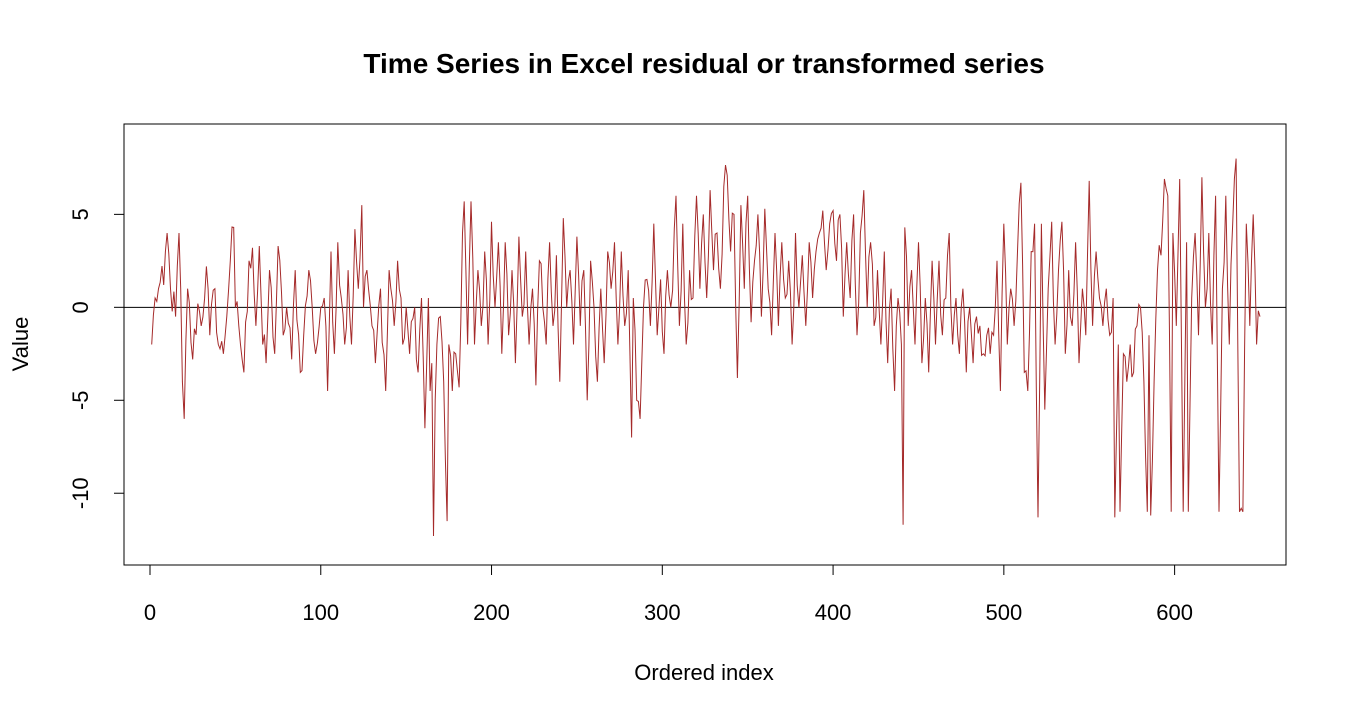 This screenshot has height=720, width=1350. I want to click on x-tick-label: 400, so click(833, 612).